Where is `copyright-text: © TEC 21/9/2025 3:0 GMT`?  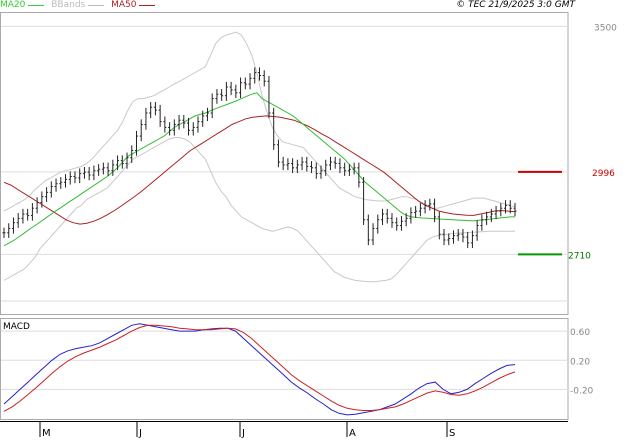
copyright-text: © TEC 21/9/2025 3:0 GMT is located at coordinates (515, 5).